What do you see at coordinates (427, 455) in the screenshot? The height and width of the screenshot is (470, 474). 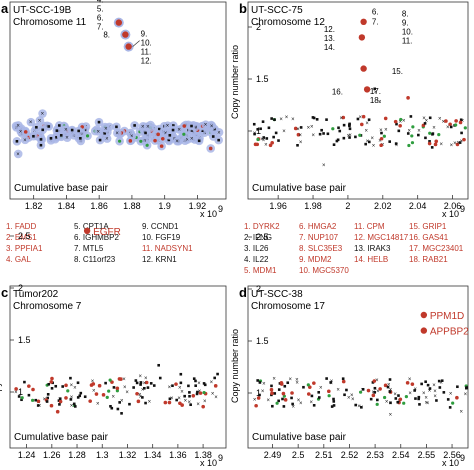 I see `x-tick-label: 2.55` at bounding box center [427, 455].